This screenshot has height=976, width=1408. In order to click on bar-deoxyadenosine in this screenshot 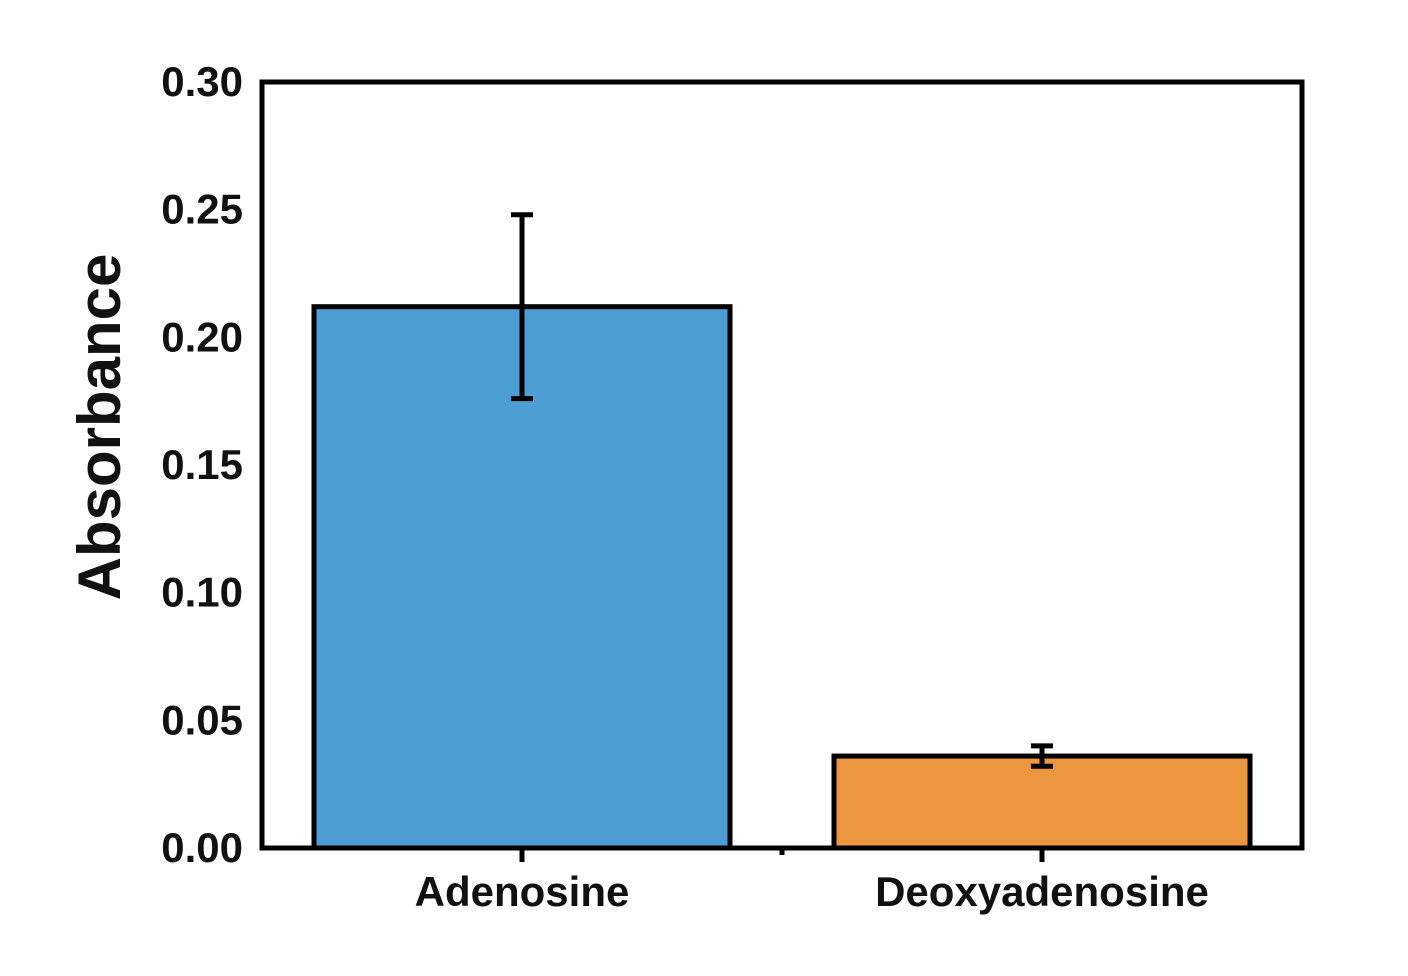, I will do `click(1042, 802)`.